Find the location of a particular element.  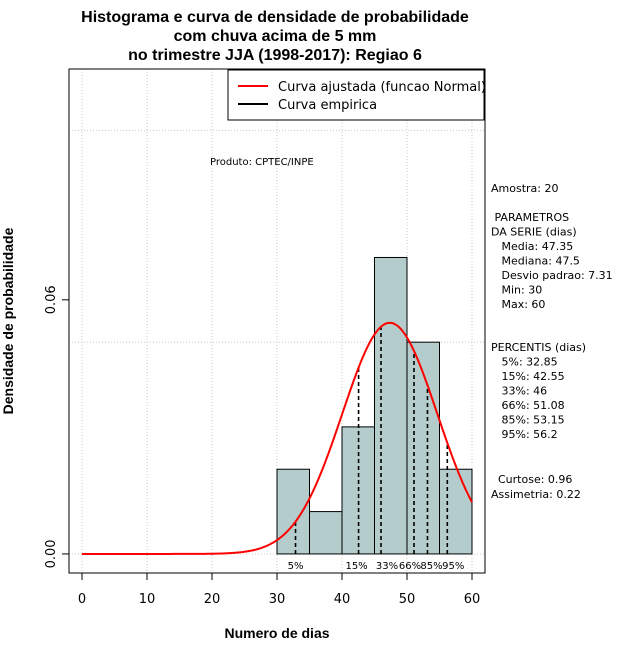

series-parameter: Max: 60 is located at coordinates (518, 304).